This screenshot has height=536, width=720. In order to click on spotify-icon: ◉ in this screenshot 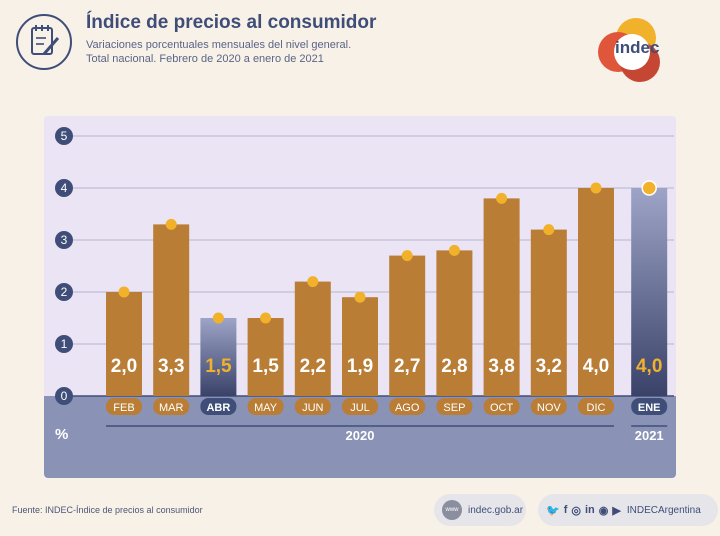, I will do `click(603, 510)`.